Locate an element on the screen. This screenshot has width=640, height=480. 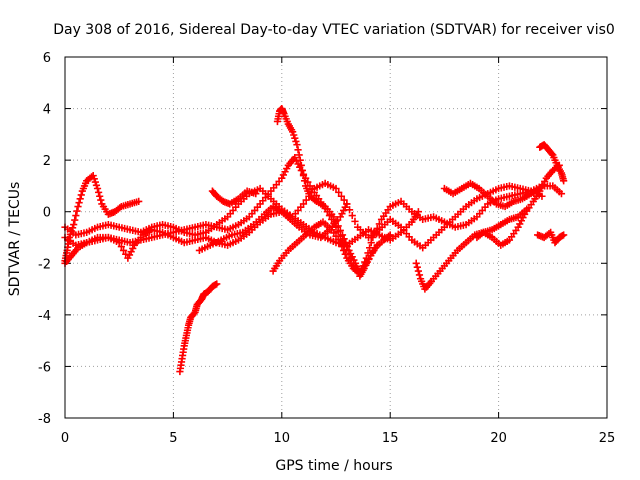
x-tick-label: 5 is located at coordinates (173, 438).